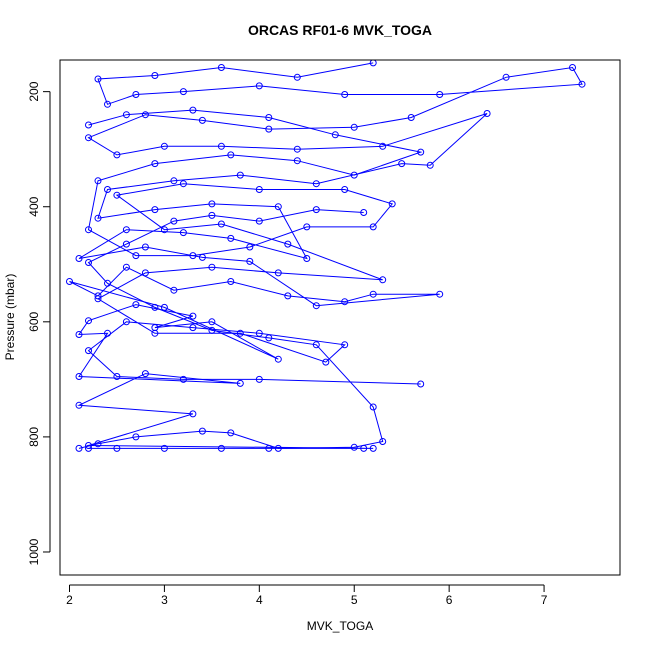 The height and width of the screenshot is (650, 650). What do you see at coordinates (354, 600) in the screenshot?
I see `x-tick-label: 5` at bounding box center [354, 600].